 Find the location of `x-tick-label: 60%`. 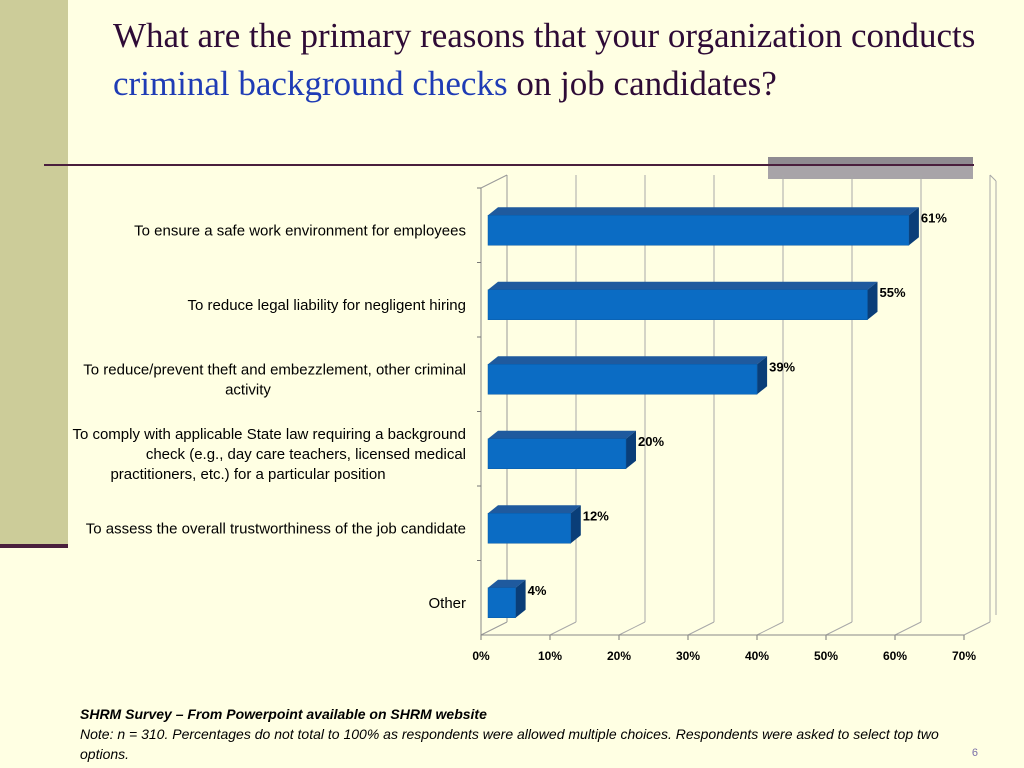

x-tick-label: 60% is located at coordinates (895, 656).